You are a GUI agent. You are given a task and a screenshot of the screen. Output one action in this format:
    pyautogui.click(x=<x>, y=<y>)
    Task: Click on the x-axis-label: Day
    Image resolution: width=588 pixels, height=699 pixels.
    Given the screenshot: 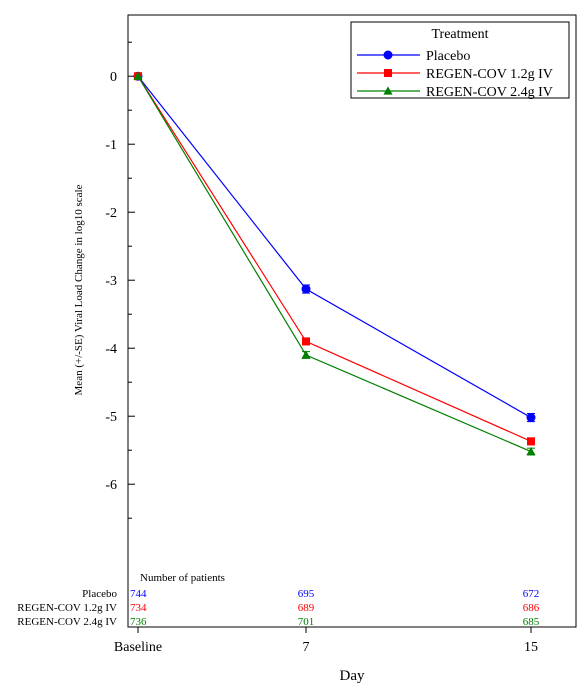 What is the action you would take?
    pyautogui.click(x=352, y=676)
    